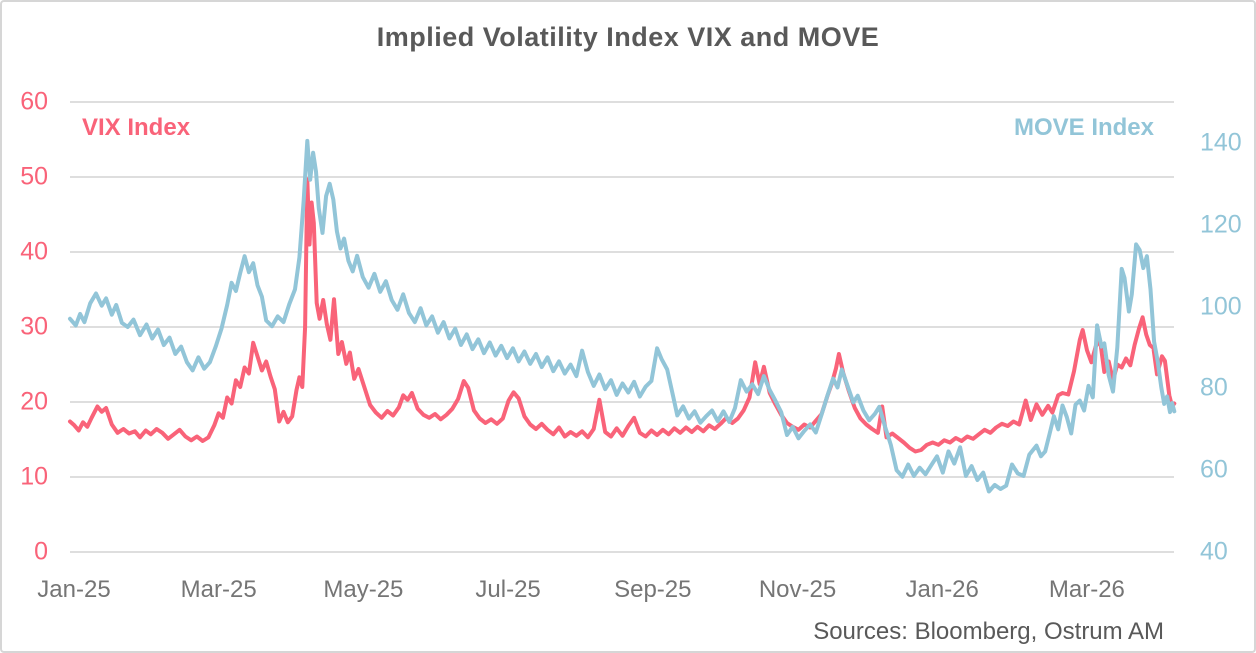 This screenshot has width=1256, height=653. What do you see at coordinates (34, 101) in the screenshot?
I see `left-axis-tick: 60` at bounding box center [34, 101].